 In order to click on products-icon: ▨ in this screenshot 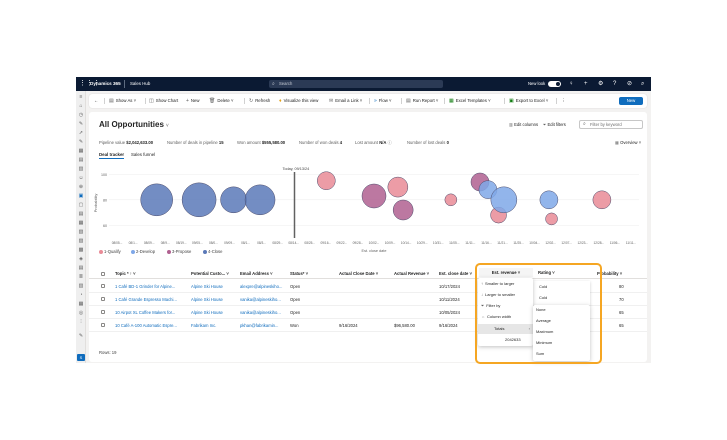, I will do `click(81, 241)`.